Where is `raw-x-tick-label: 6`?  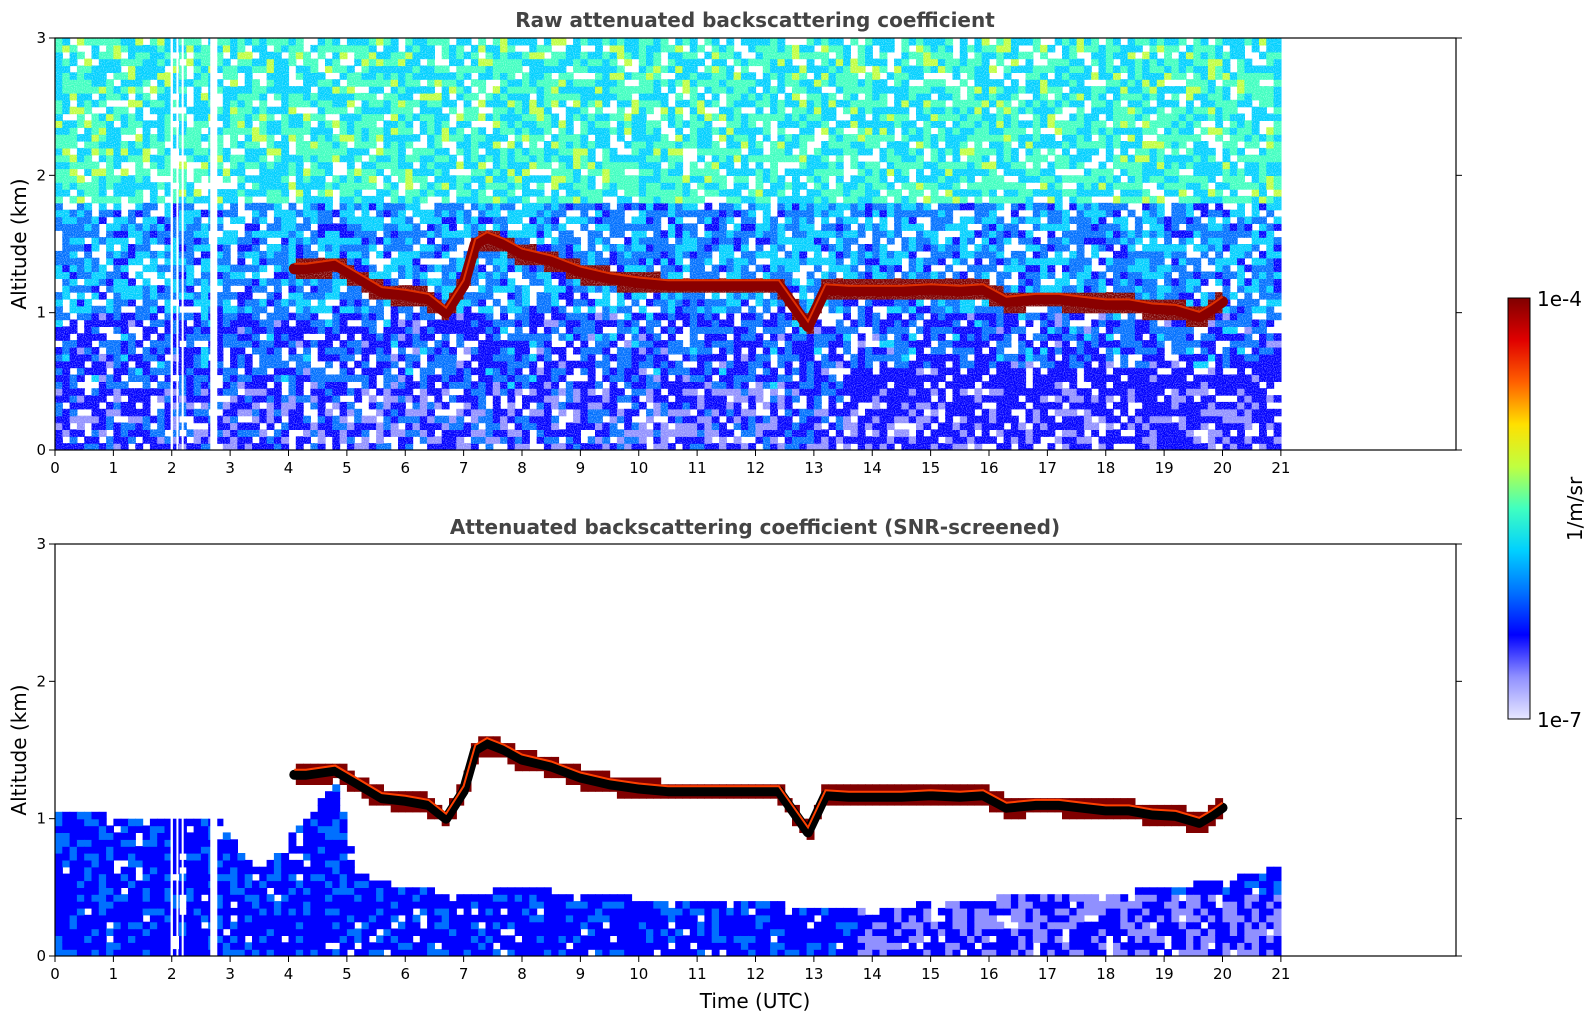
raw-x-tick-label: 6 is located at coordinates (405, 468).